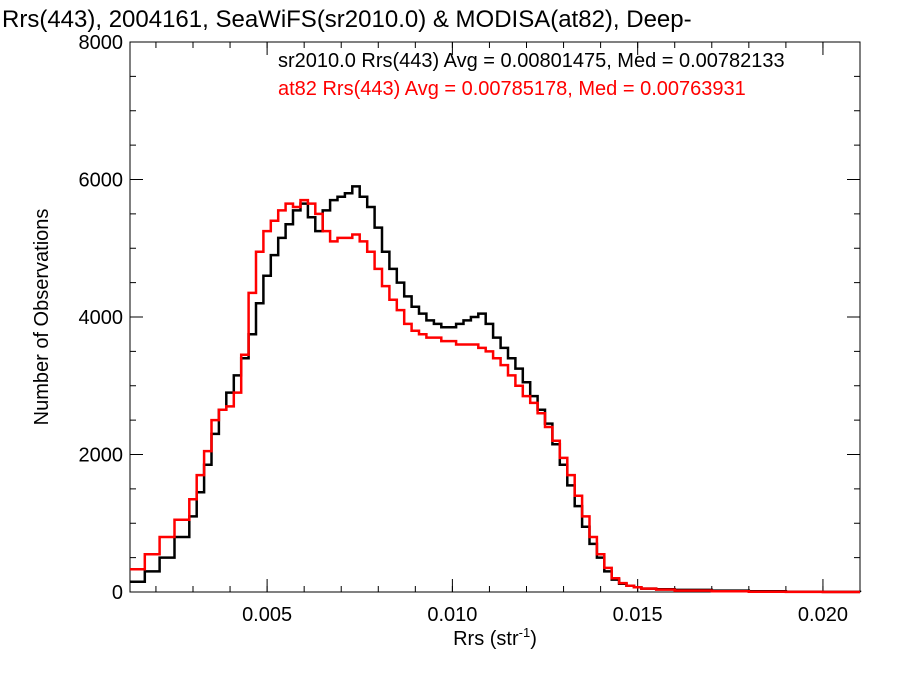 This screenshot has height=675, width=900. I want to click on x-axis-title-exponent: -1, so click(525, 632).